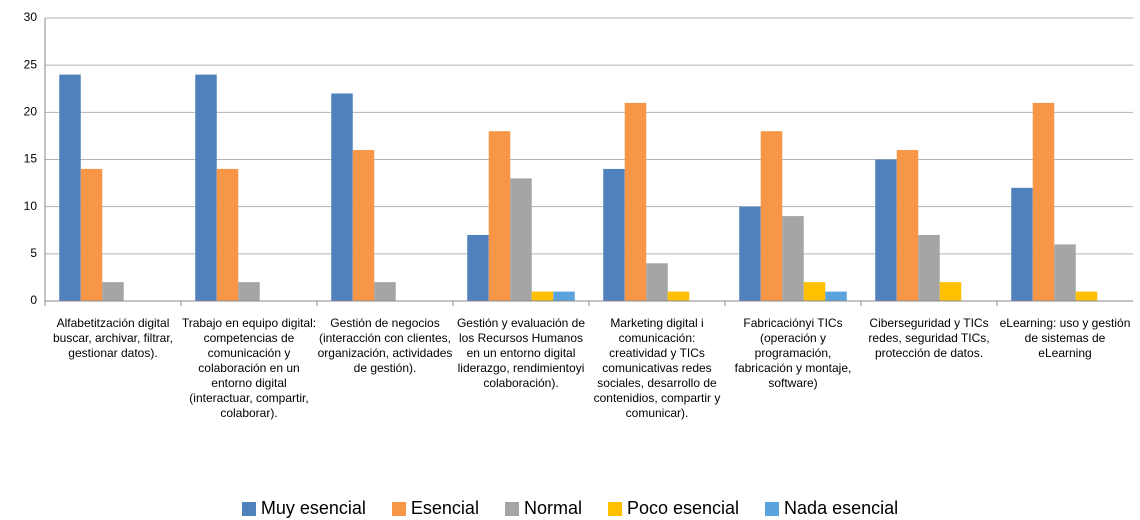  I want to click on legend-item: Muy esencial, so click(303, 508).